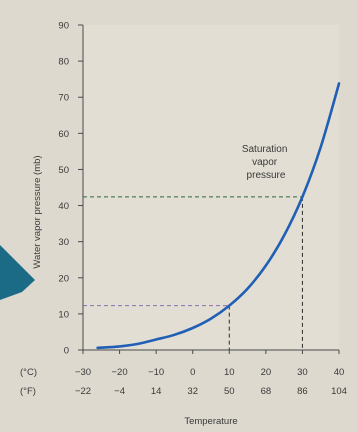 This screenshot has height=432, width=357. Describe the element at coordinates (302, 391) in the screenshot. I see `x-tick-label-f: 86` at that location.